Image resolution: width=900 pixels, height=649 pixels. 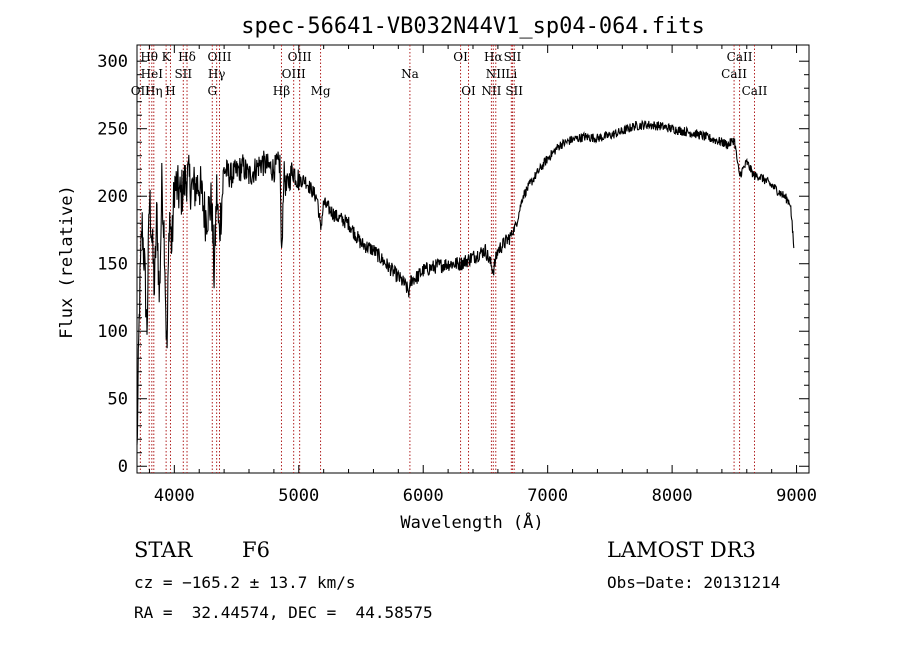 I want to click on x-tick-label: 9000, so click(x=796, y=496).